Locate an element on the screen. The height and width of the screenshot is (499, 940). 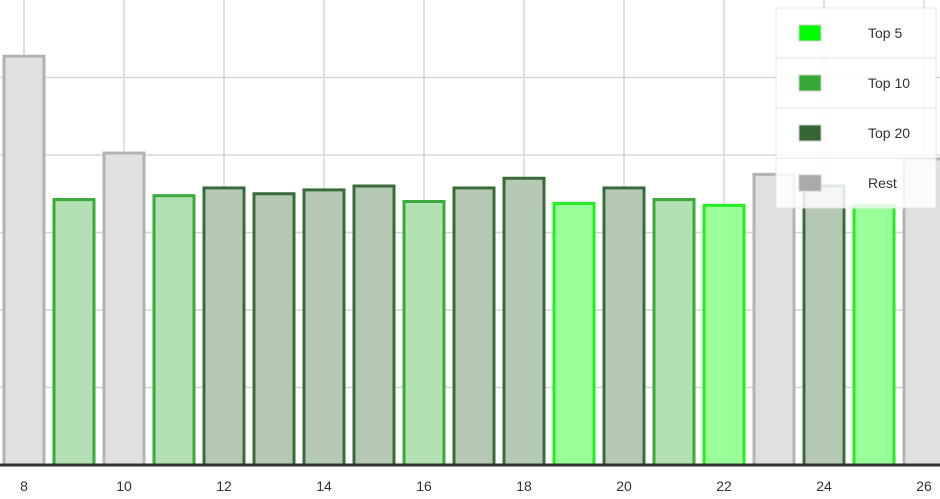
x-tick-label: 14 is located at coordinates (324, 486).